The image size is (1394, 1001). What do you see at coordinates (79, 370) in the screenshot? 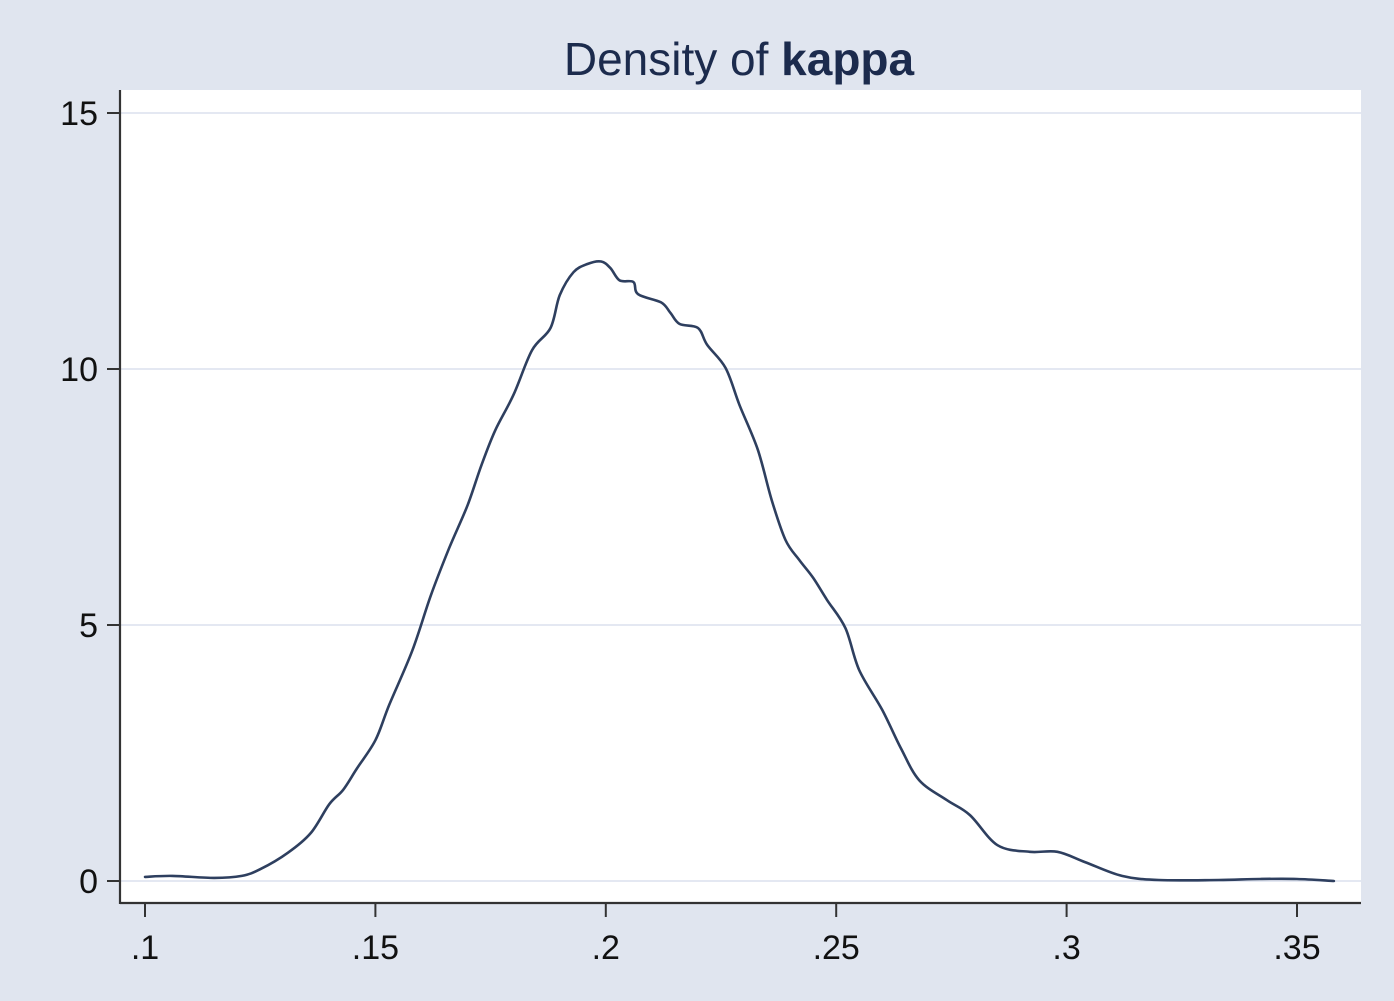
I see `y-tick-label: 10` at bounding box center [79, 370].